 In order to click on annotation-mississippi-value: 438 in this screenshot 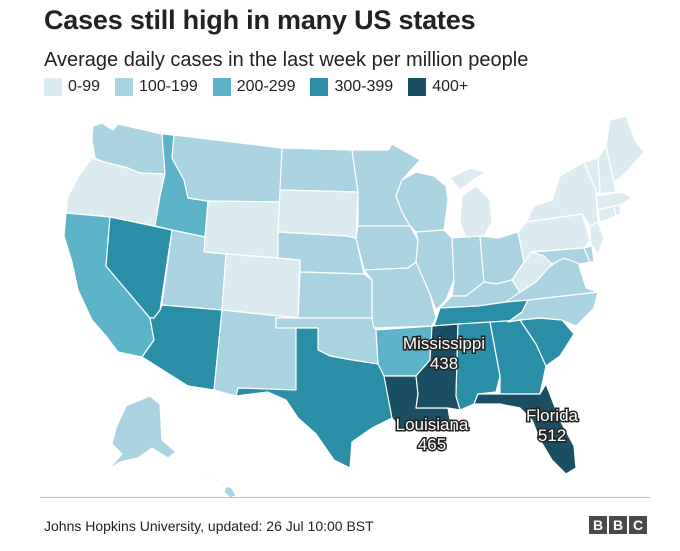, I will do `click(444, 363)`.